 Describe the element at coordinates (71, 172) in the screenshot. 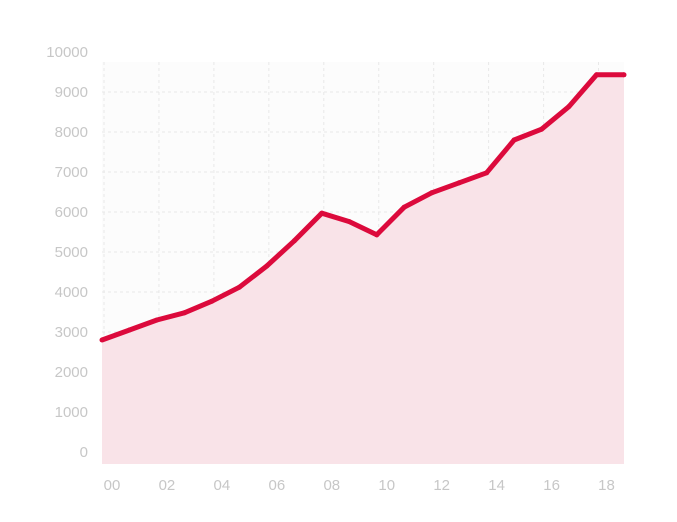

I see `y-tick-label: 7000` at that location.